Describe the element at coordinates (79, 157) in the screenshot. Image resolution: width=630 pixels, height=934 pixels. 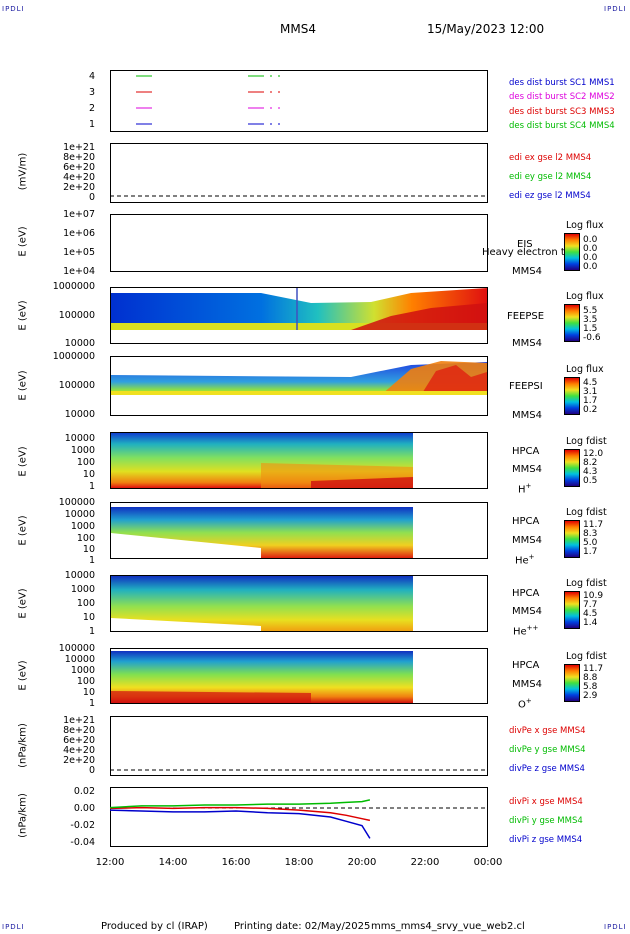
I see `edi-ytick: 8e+20` at that location.